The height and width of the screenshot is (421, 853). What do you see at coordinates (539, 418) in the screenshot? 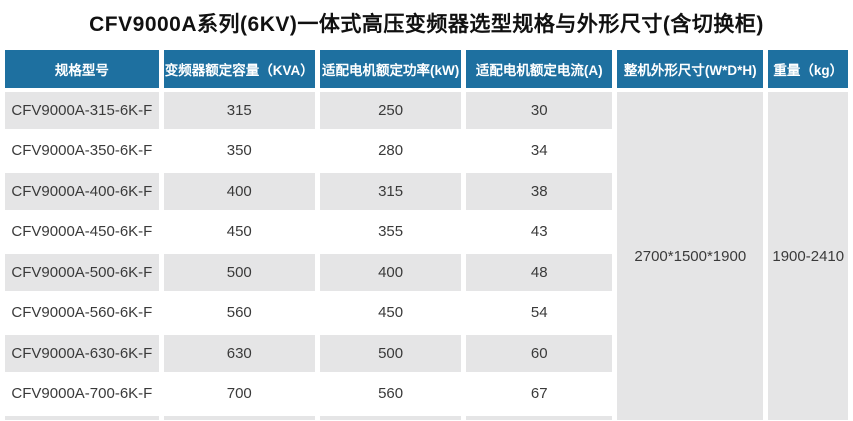
I see `cell-current-a` at bounding box center [539, 418].